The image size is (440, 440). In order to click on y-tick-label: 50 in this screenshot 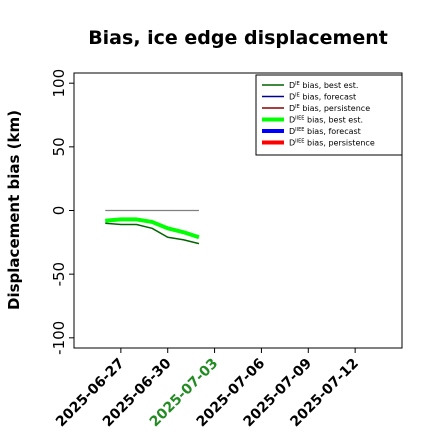, I will do `click(59, 146)`.